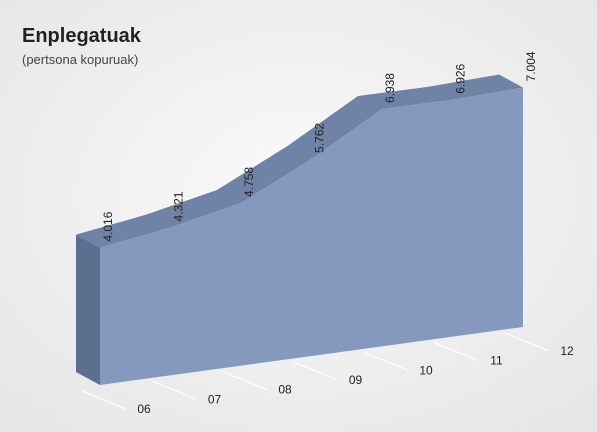 Image resolution: width=597 pixels, height=432 pixels. Describe the element at coordinates (108, 226) in the screenshot. I see `value-label: 4.016` at that location.